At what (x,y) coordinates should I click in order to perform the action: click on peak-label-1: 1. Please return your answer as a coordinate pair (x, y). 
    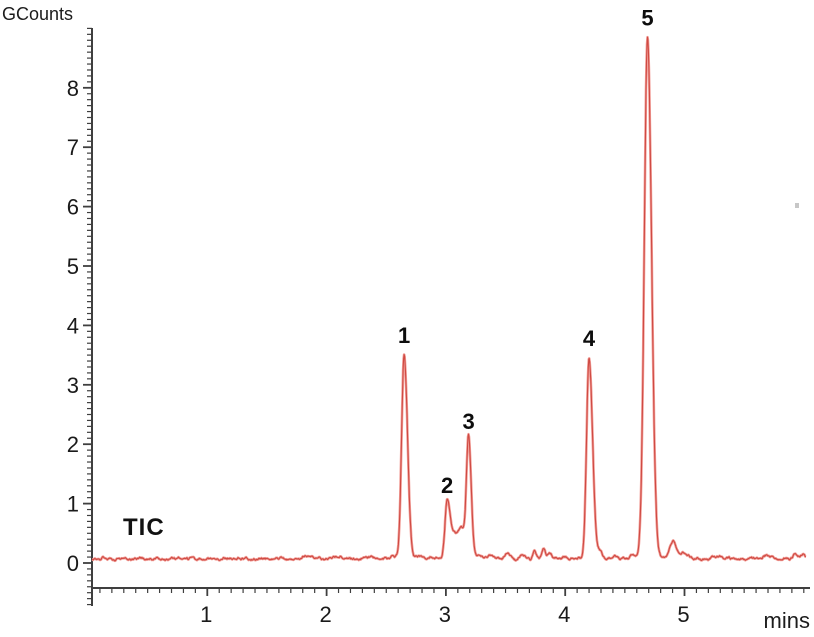
    Looking at the image, I should click on (404, 335).